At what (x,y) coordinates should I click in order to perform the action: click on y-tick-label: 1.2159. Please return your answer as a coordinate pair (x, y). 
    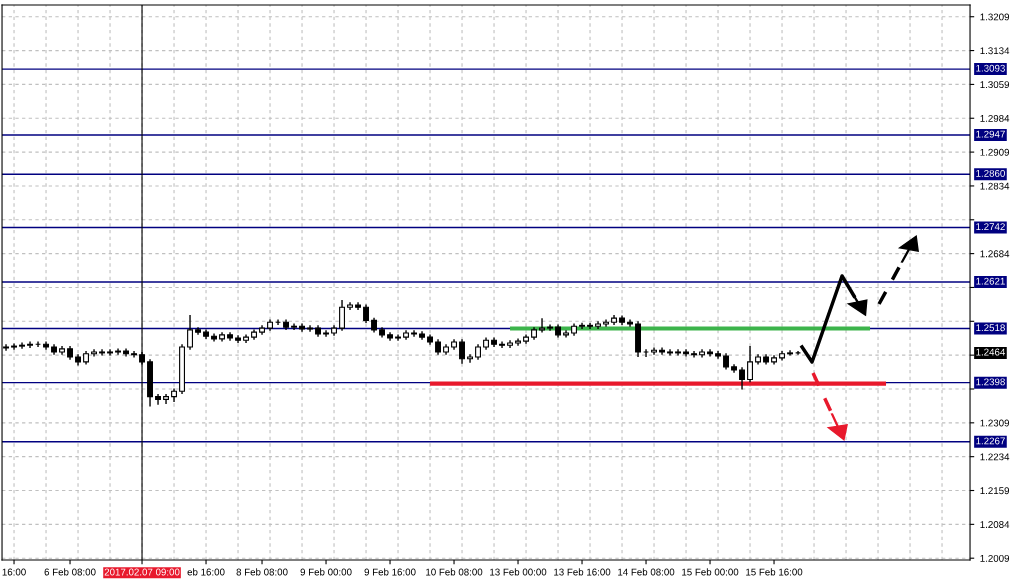
    Looking at the image, I should click on (995, 491).